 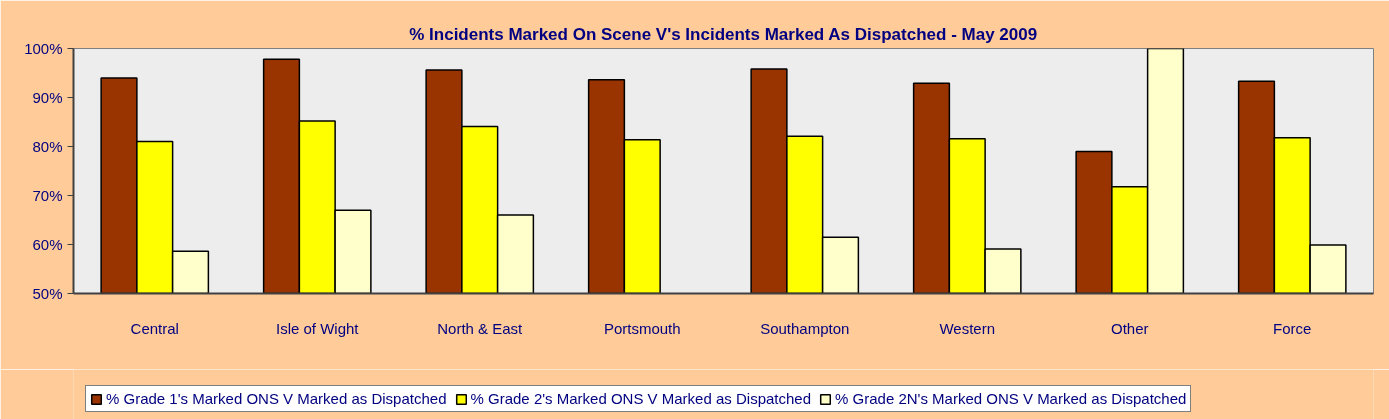 I want to click on x-tick-label: Western, so click(x=967, y=328).